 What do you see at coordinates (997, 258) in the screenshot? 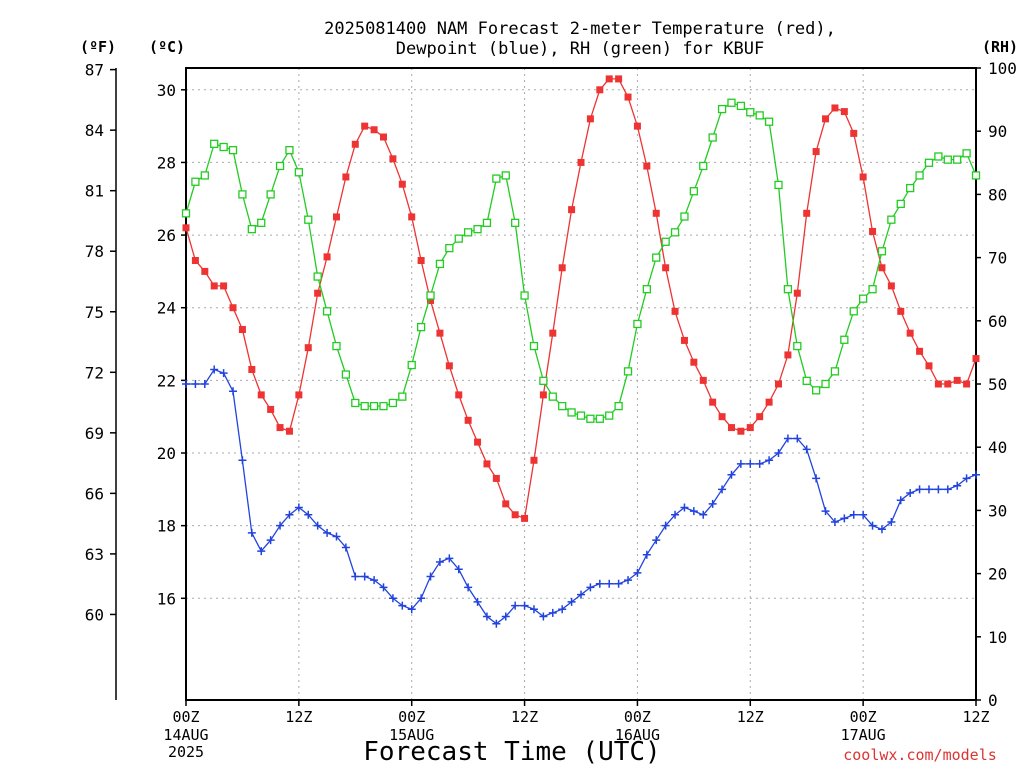
I see `rh-tick-label: 70` at bounding box center [997, 258].